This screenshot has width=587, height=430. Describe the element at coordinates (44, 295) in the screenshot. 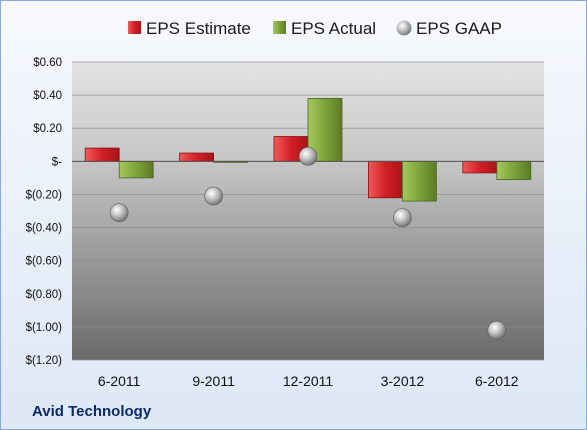

I see `y-tick-label: $(0.80)` at that location.